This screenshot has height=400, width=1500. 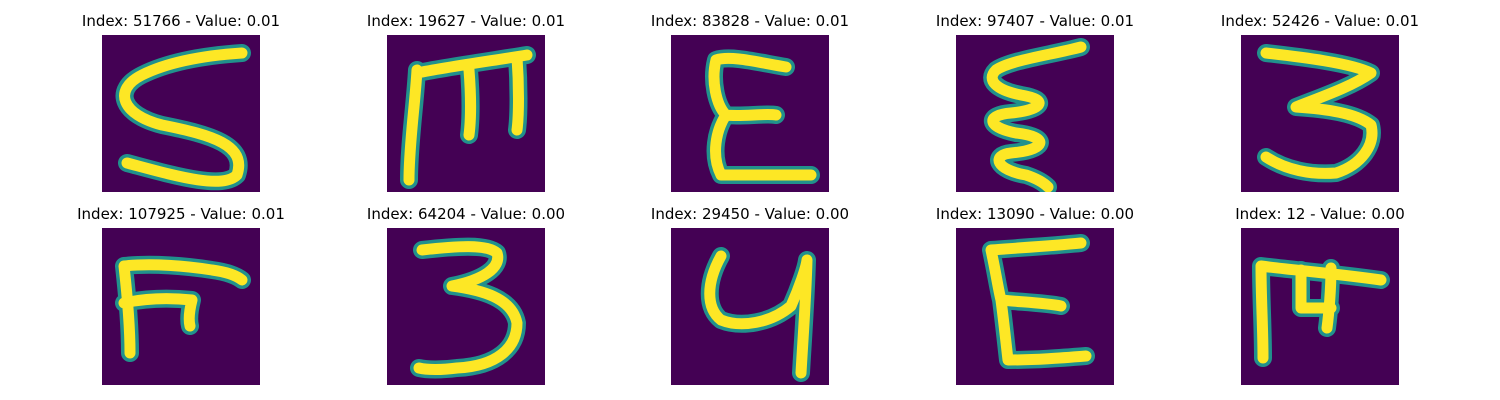 What do you see at coordinates (1321, 312) in the screenshot?
I see `glyph-t` at bounding box center [1321, 312].